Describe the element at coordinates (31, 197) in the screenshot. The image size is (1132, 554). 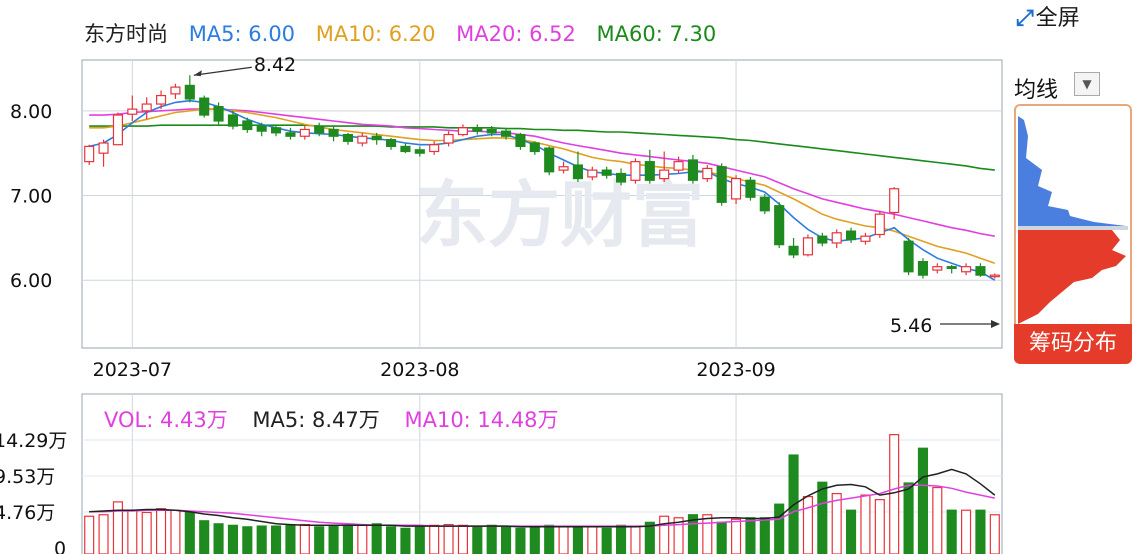
I see `y-tick-label: 7.00` at that location.